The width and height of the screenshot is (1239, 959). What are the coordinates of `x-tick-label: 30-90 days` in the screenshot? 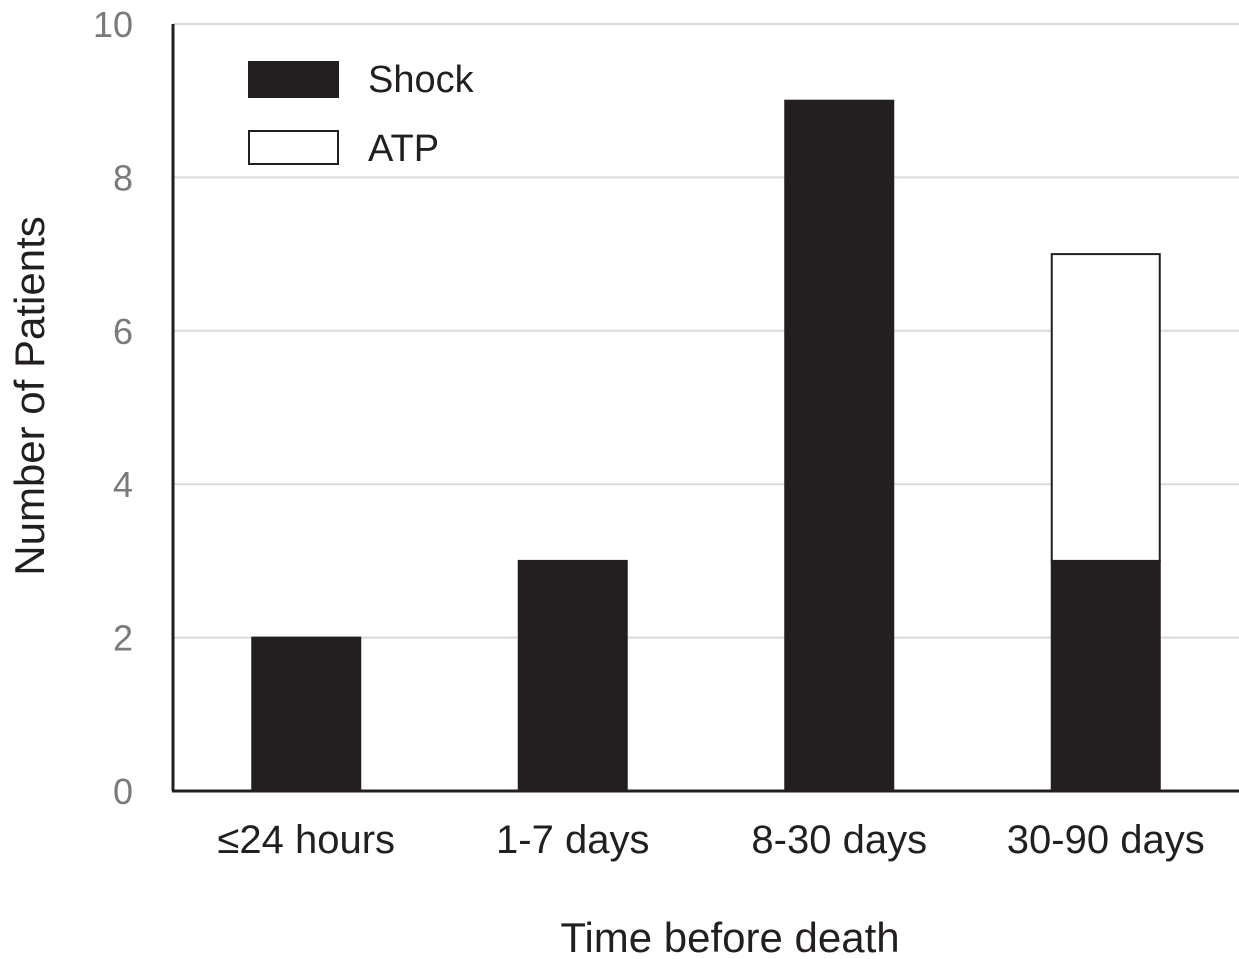 It's located at (1106, 840).